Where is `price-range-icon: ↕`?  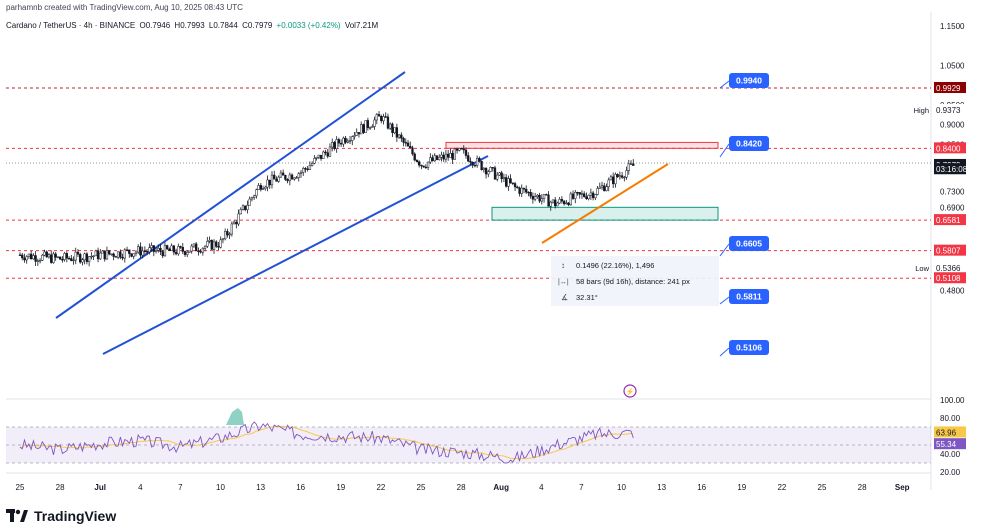 price-range-icon: ↕ is located at coordinates (563, 265).